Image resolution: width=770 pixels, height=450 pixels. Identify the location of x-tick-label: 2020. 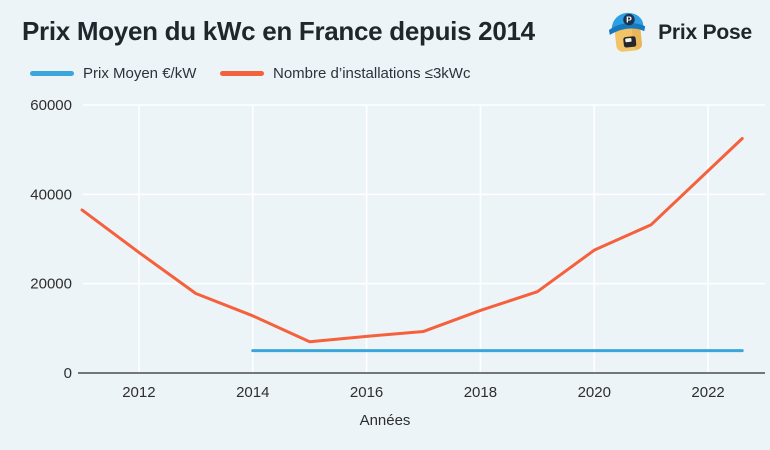
(594, 392).